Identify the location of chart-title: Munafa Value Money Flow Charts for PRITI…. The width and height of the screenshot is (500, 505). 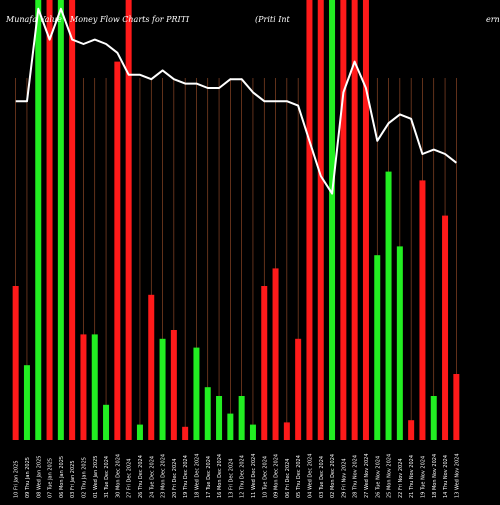
(252, 19).